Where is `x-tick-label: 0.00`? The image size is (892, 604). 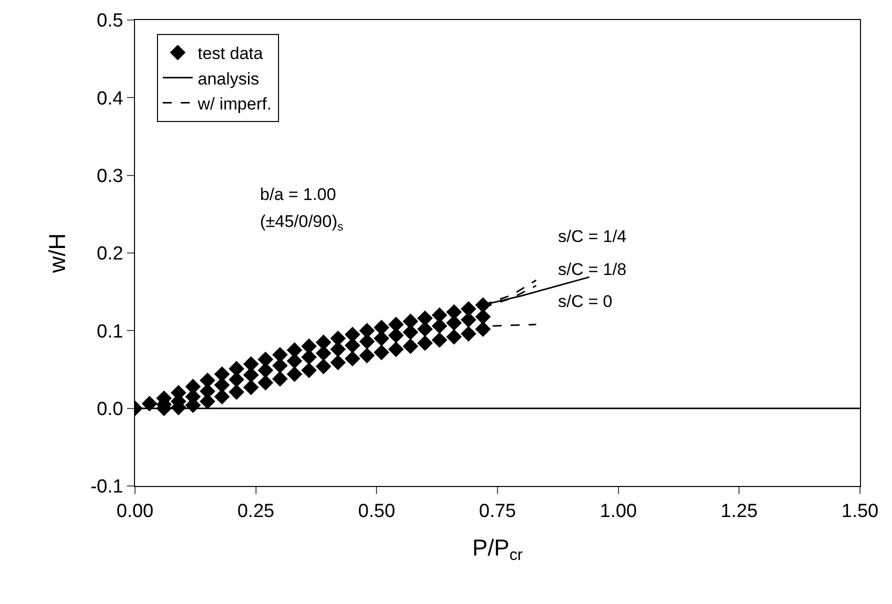 x-tick-label: 0.00 is located at coordinates (135, 511).